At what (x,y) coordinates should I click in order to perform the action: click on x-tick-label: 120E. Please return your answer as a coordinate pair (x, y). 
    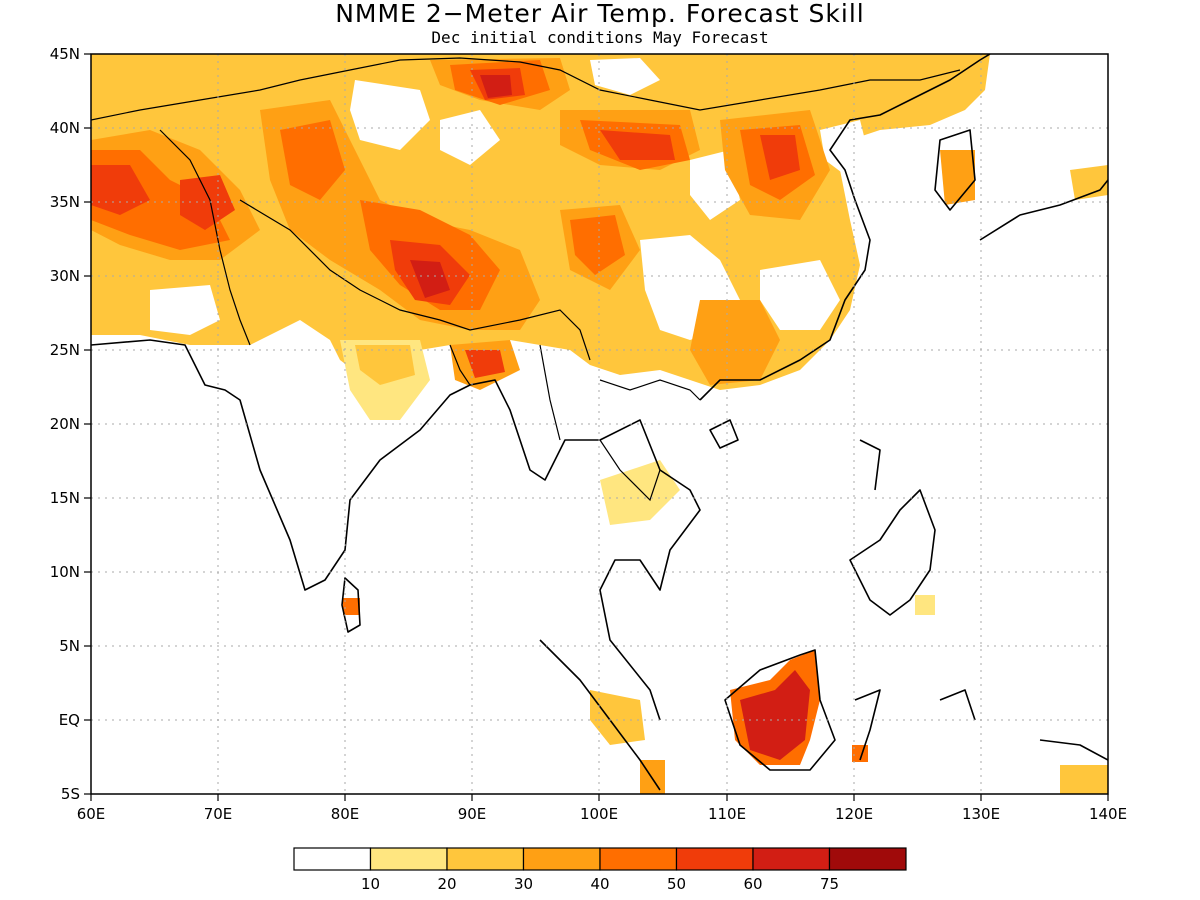
    Looking at the image, I should click on (854, 814).